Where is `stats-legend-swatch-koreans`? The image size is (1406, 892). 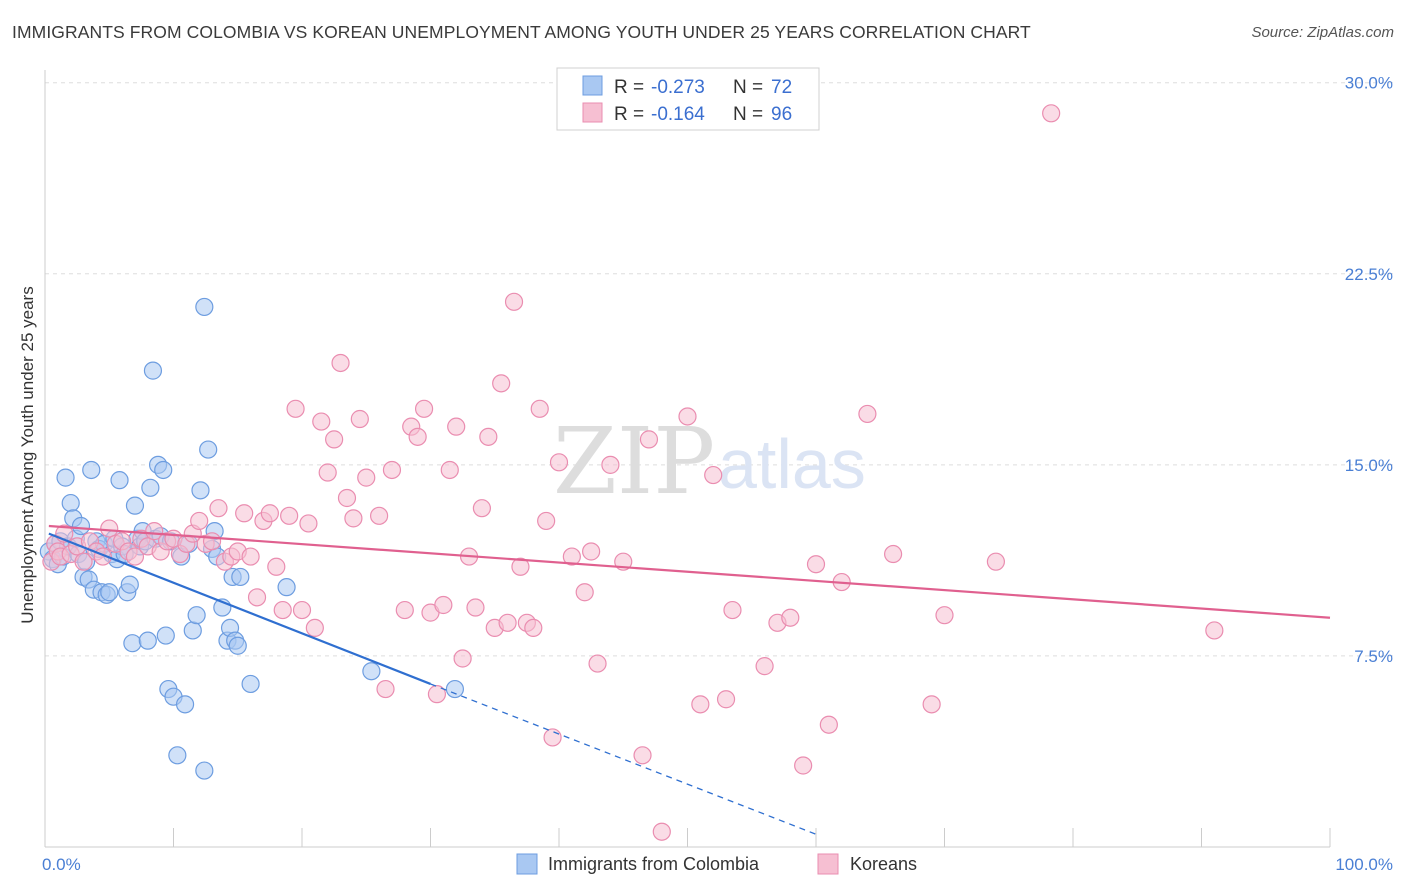 stats-legend-swatch-koreans is located at coordinates (592, 112).